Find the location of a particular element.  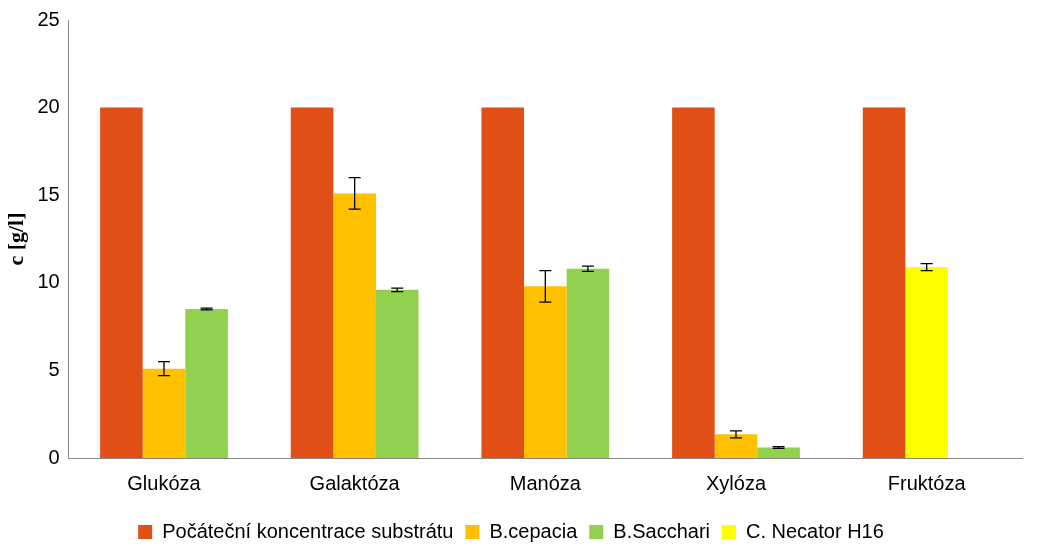

y-axis-title: c [g/l] is located at coordinates (15, 239).